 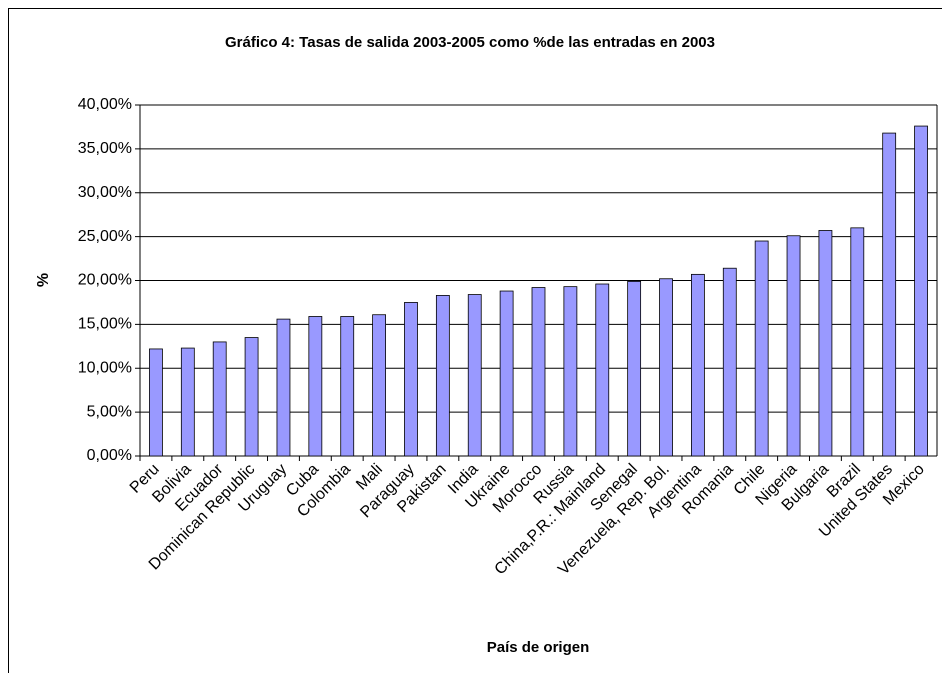 I want to click on y-tick-label: 0,00%, so click(x=109, y=455).